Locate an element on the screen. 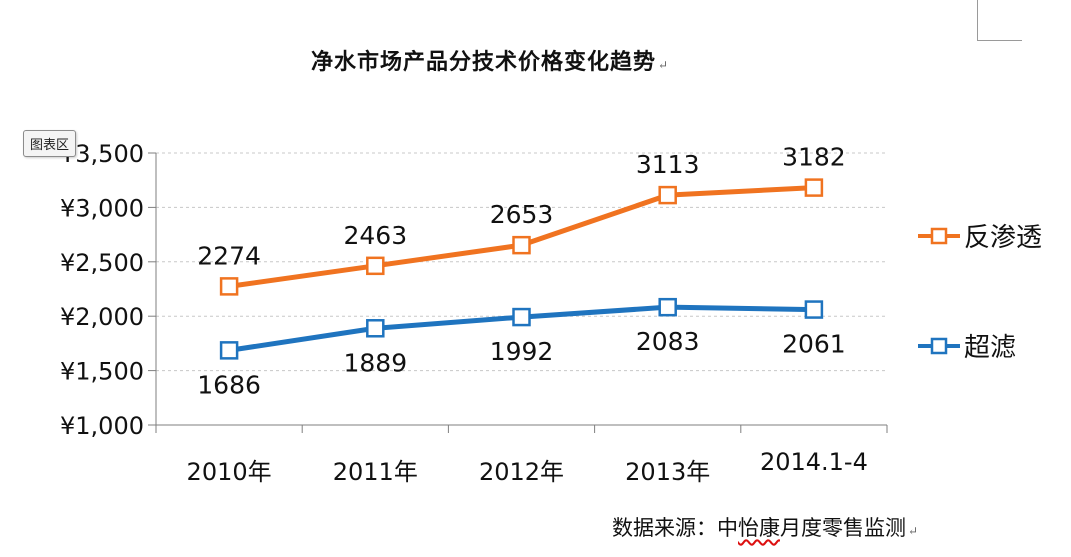  series-1: 1686 1889 1992 2083 2061 is located at coordinates (521, 348).